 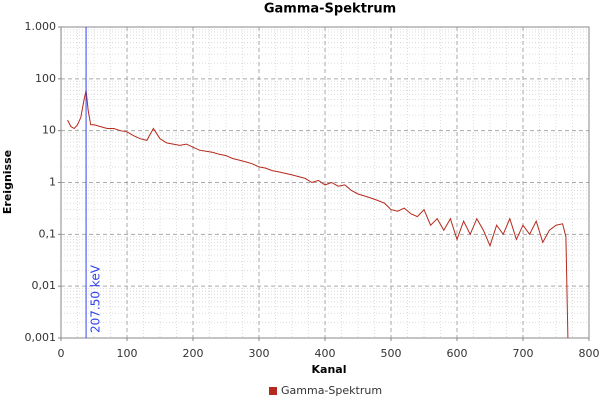 What do you see at coordinates (49, 130) in the screenshot?
I see `y-tick-label: 10` at bounding box center [49, 130].